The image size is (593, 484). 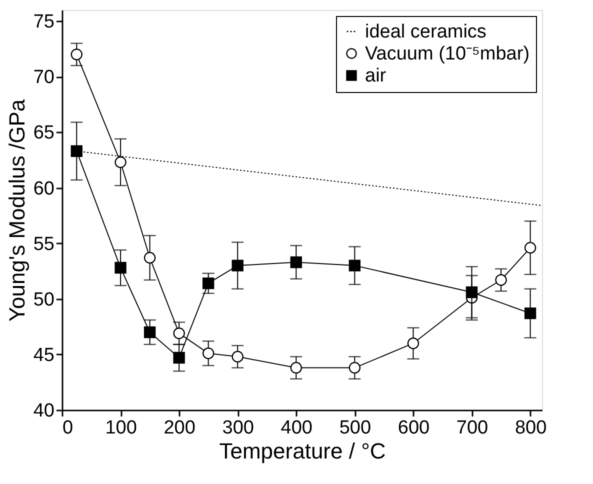 What do you see at coordinates (180, 428) in the screenshot?
I see `x-tick-label: 200` at bounding box center [180, 428].